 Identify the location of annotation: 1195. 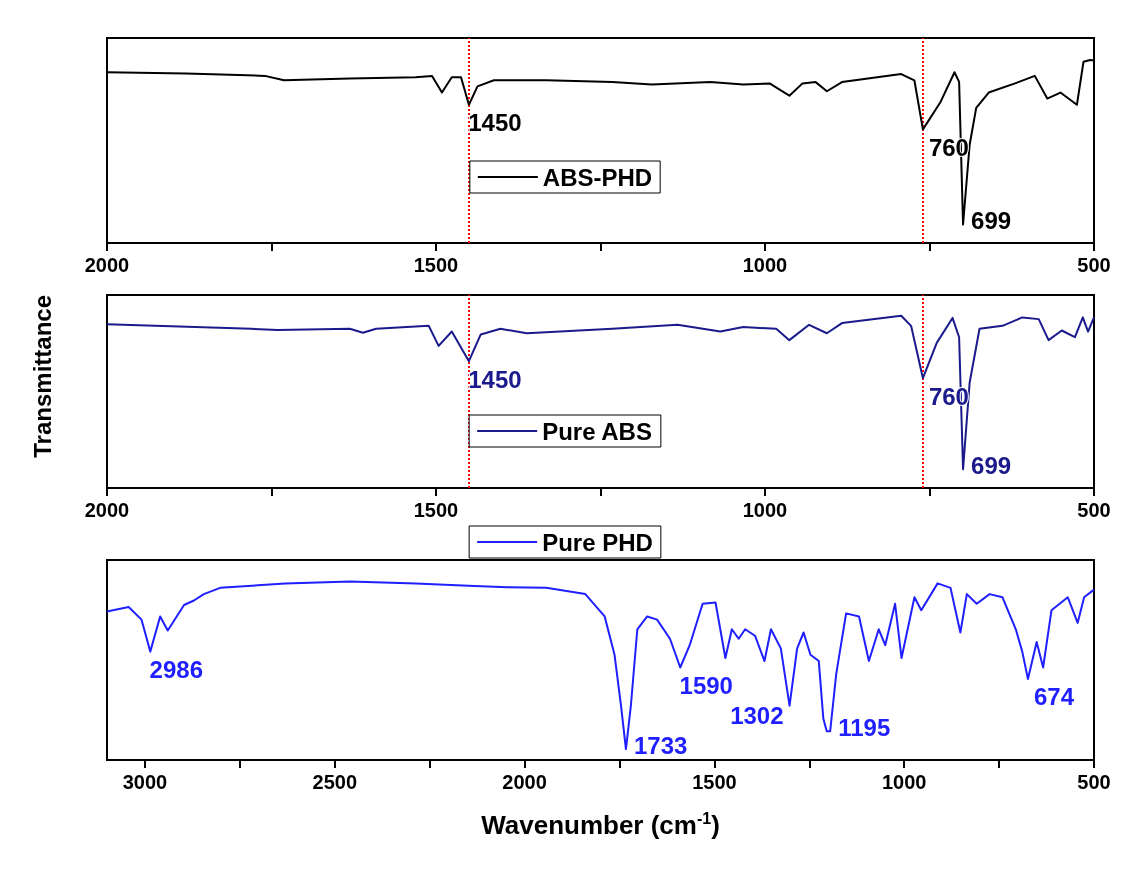
(864, 727).